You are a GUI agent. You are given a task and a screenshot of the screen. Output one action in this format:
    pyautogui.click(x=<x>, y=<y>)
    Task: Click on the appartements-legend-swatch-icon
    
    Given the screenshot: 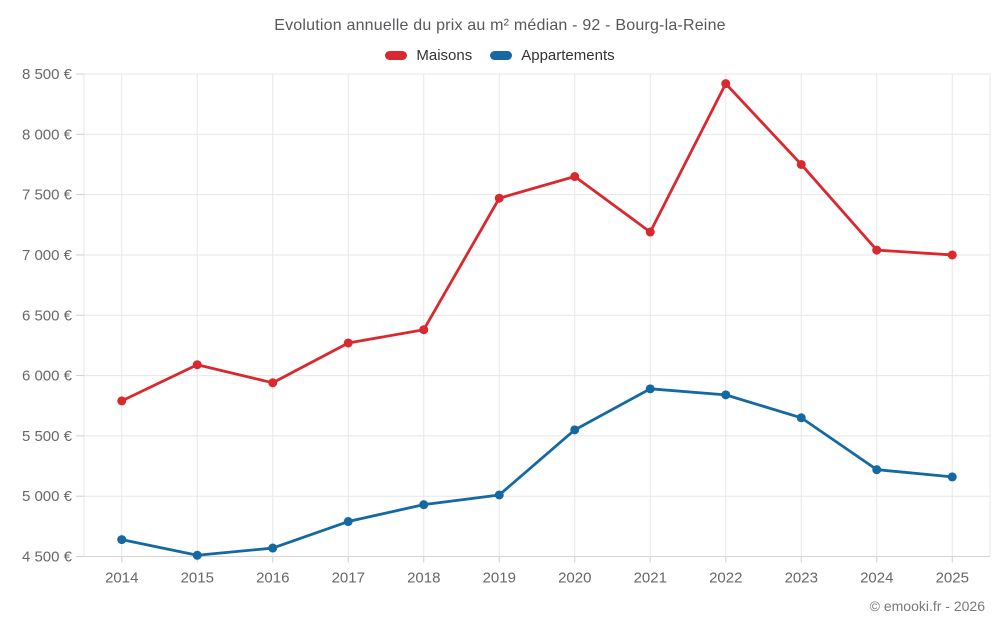 What is the action you would take?
    pyautogui.click(x=501, y=55)
    